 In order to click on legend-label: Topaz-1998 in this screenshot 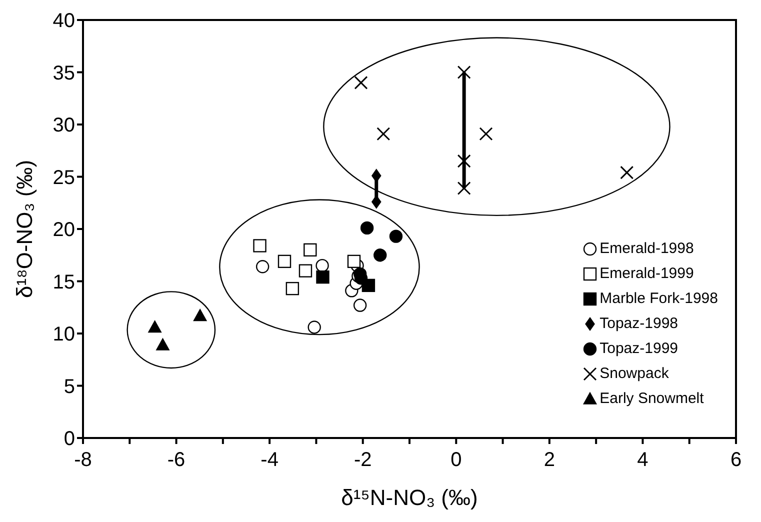, I will do `click(639, 324)`.